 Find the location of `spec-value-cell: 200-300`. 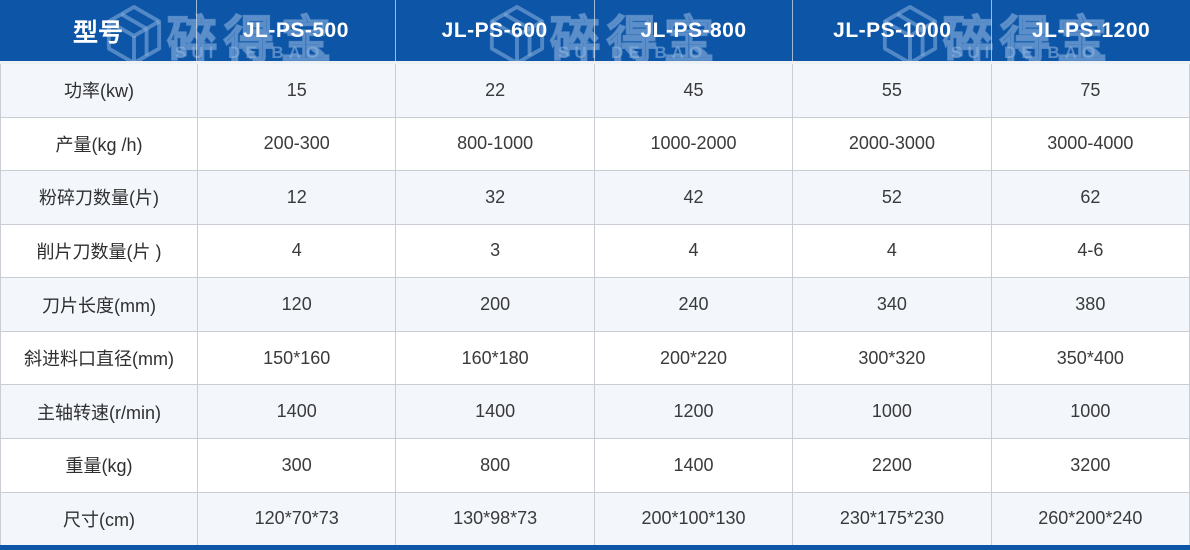

spec-value-cell: 200-300 is located at coordinates (297, 144).